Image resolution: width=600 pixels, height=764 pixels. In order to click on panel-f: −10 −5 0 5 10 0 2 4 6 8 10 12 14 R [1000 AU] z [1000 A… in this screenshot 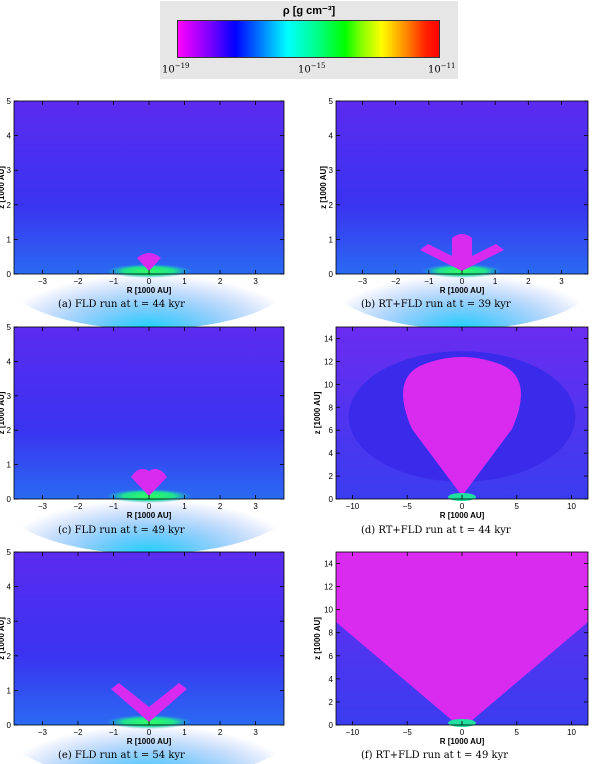, I will do `click(451, 648)`.